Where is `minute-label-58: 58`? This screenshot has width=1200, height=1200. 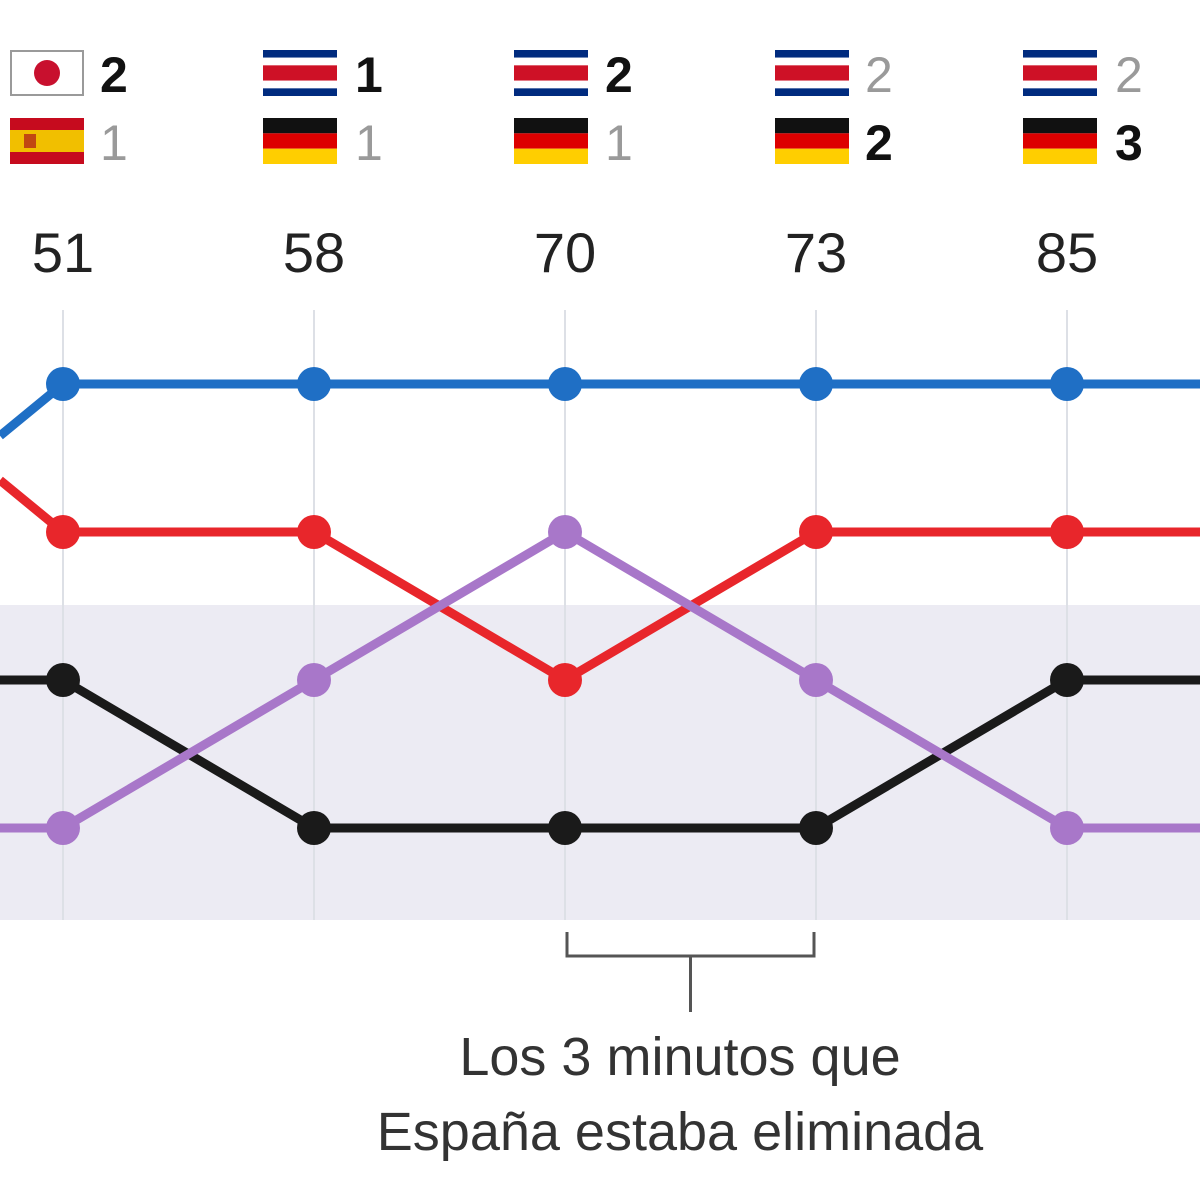 minute-label-58: 58 is located at coordinates (314, 252).